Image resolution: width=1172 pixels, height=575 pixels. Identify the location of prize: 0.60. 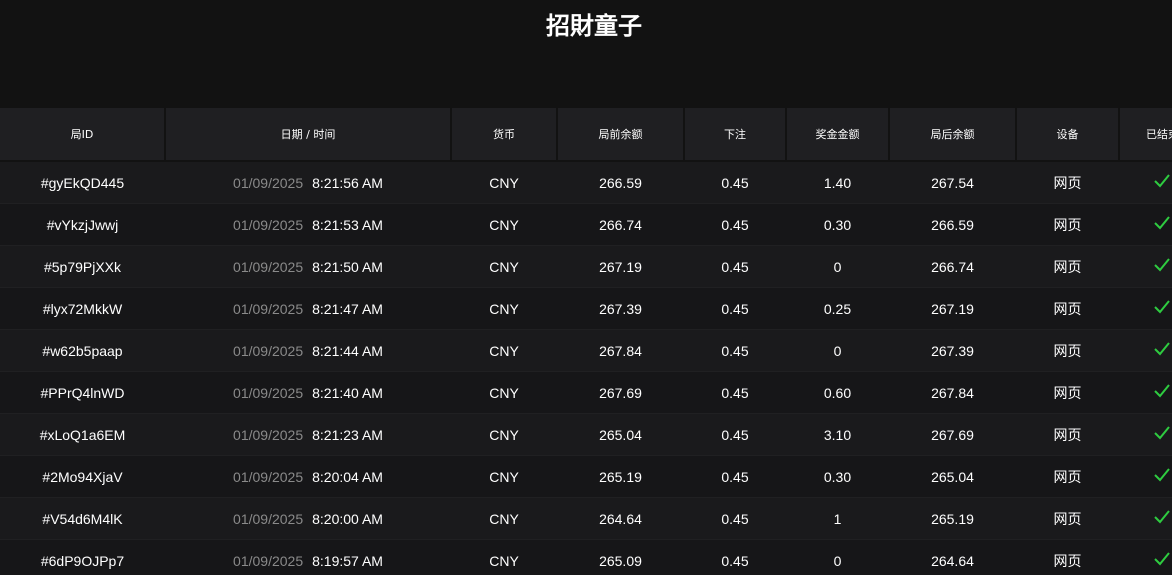
(837, 392).